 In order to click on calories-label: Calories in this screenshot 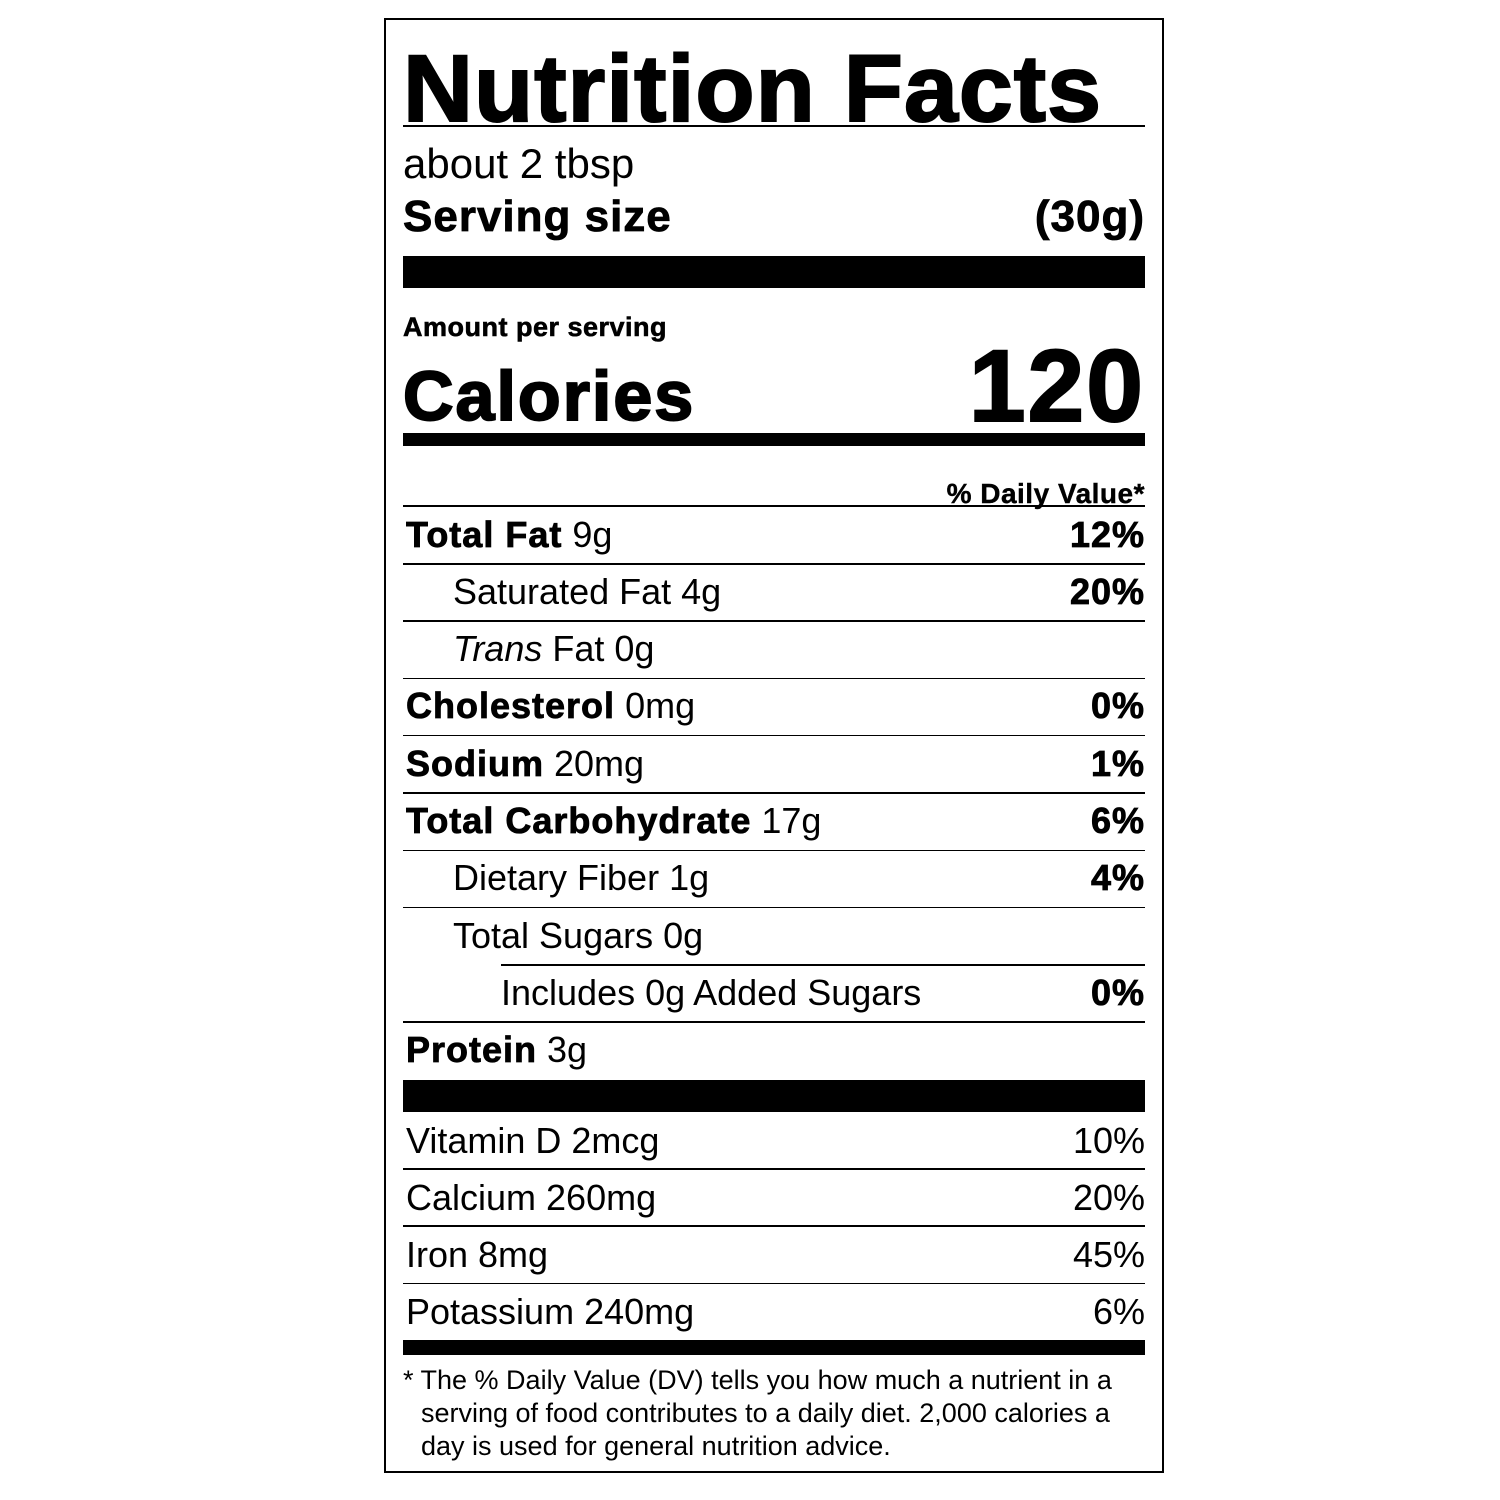, I will do `click(549, 396)`.